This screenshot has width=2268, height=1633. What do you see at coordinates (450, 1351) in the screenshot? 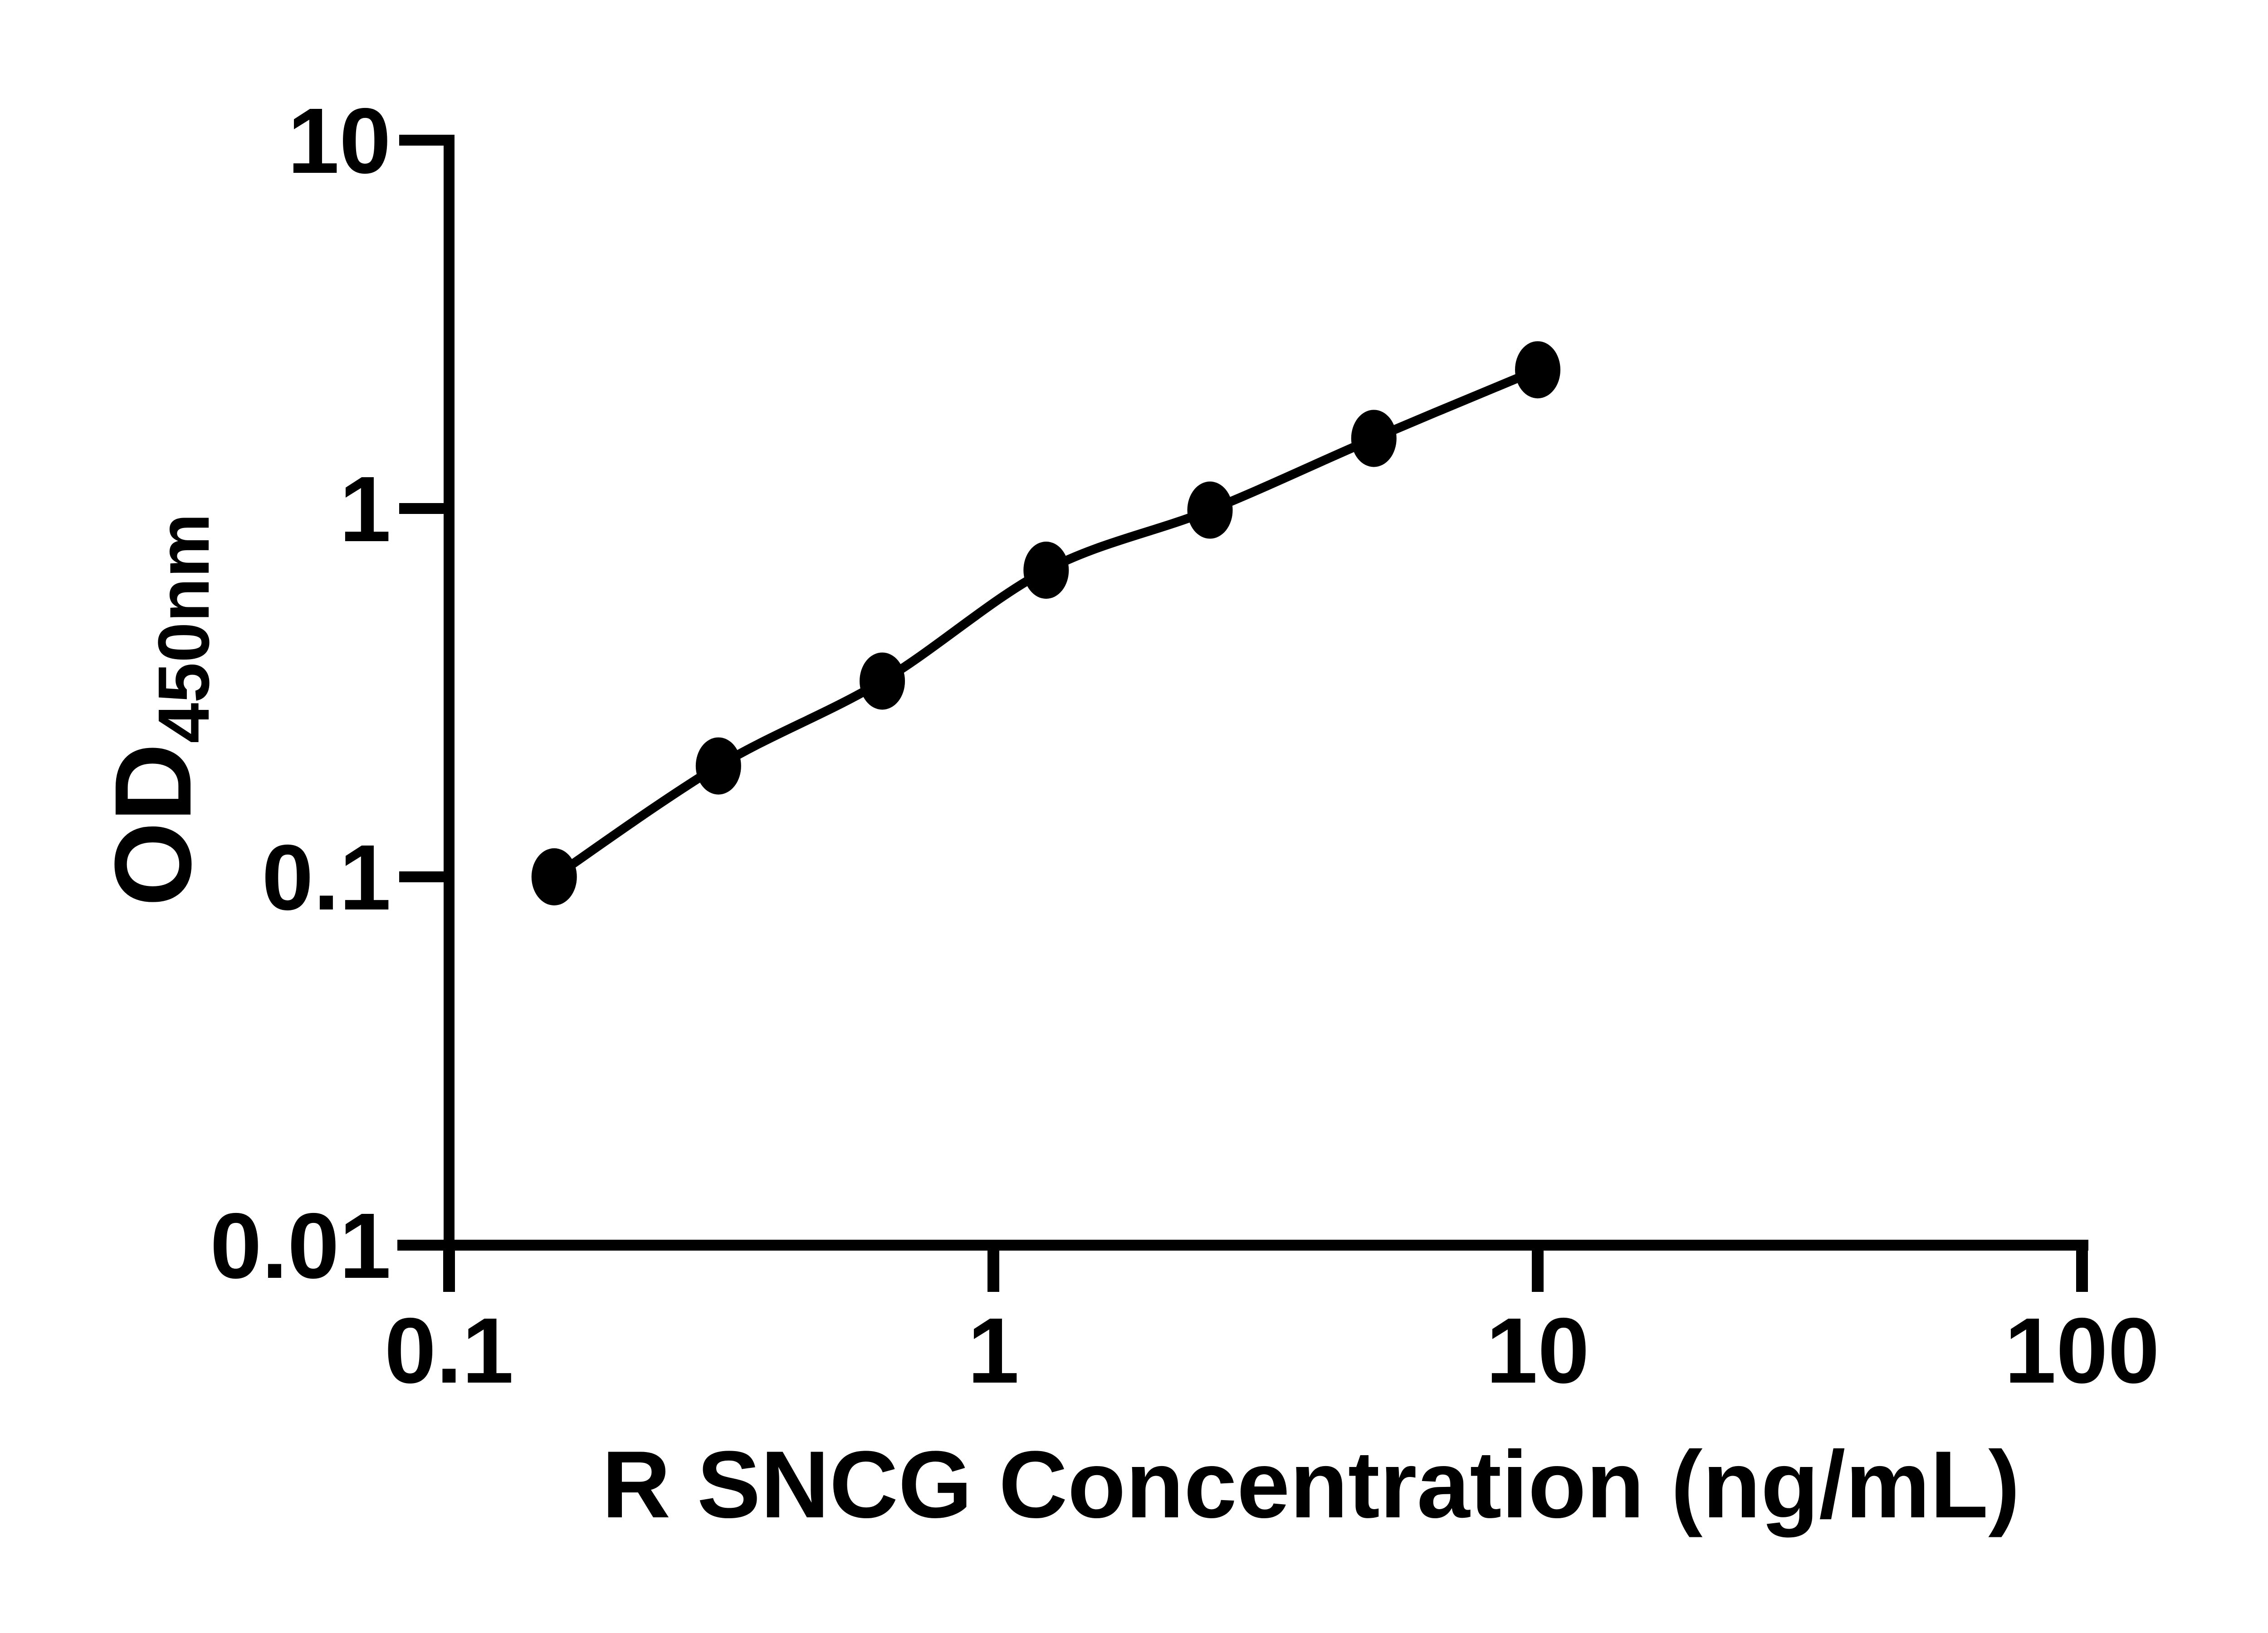
I see `x-tick-label: 0.1` at bounding box center [450, 1351].